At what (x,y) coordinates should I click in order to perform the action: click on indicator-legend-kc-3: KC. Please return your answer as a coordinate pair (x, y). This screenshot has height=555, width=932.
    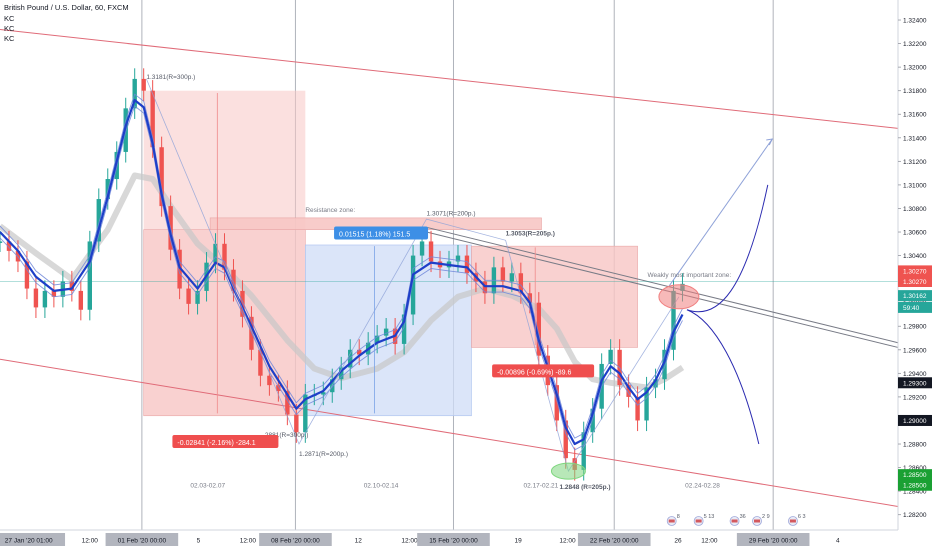
    Looking at the image, I should click on (9, 38).